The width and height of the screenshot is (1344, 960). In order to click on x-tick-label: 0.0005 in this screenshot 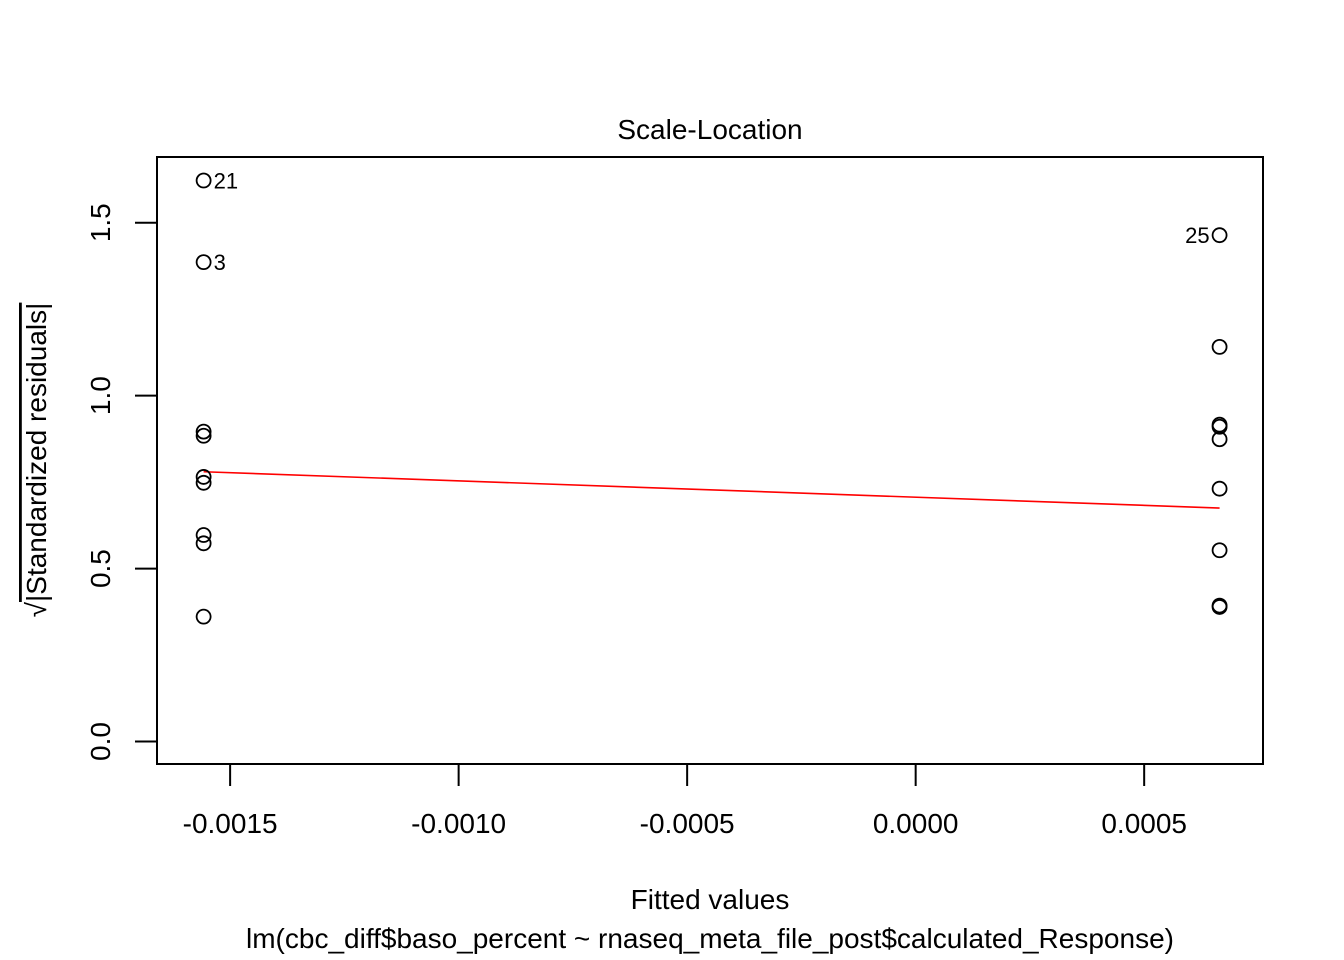, I will do `click(1144, 823)`.